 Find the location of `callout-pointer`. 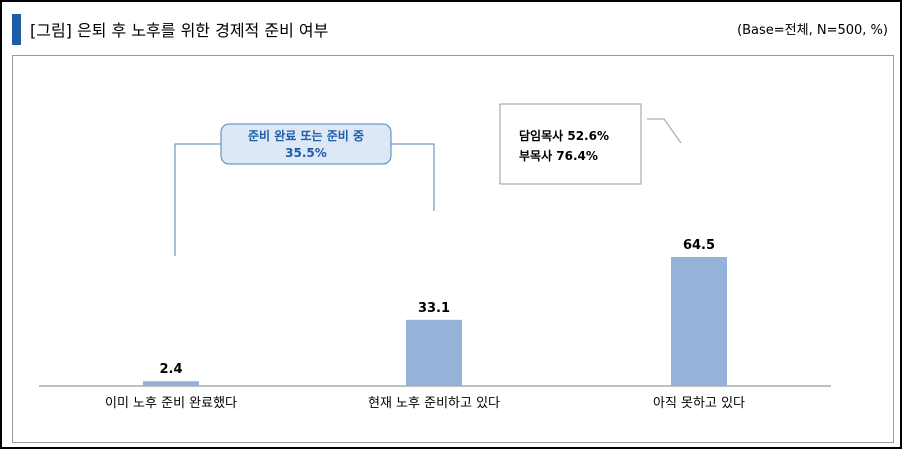

callout-pointer is located at coordinates (664, 131).